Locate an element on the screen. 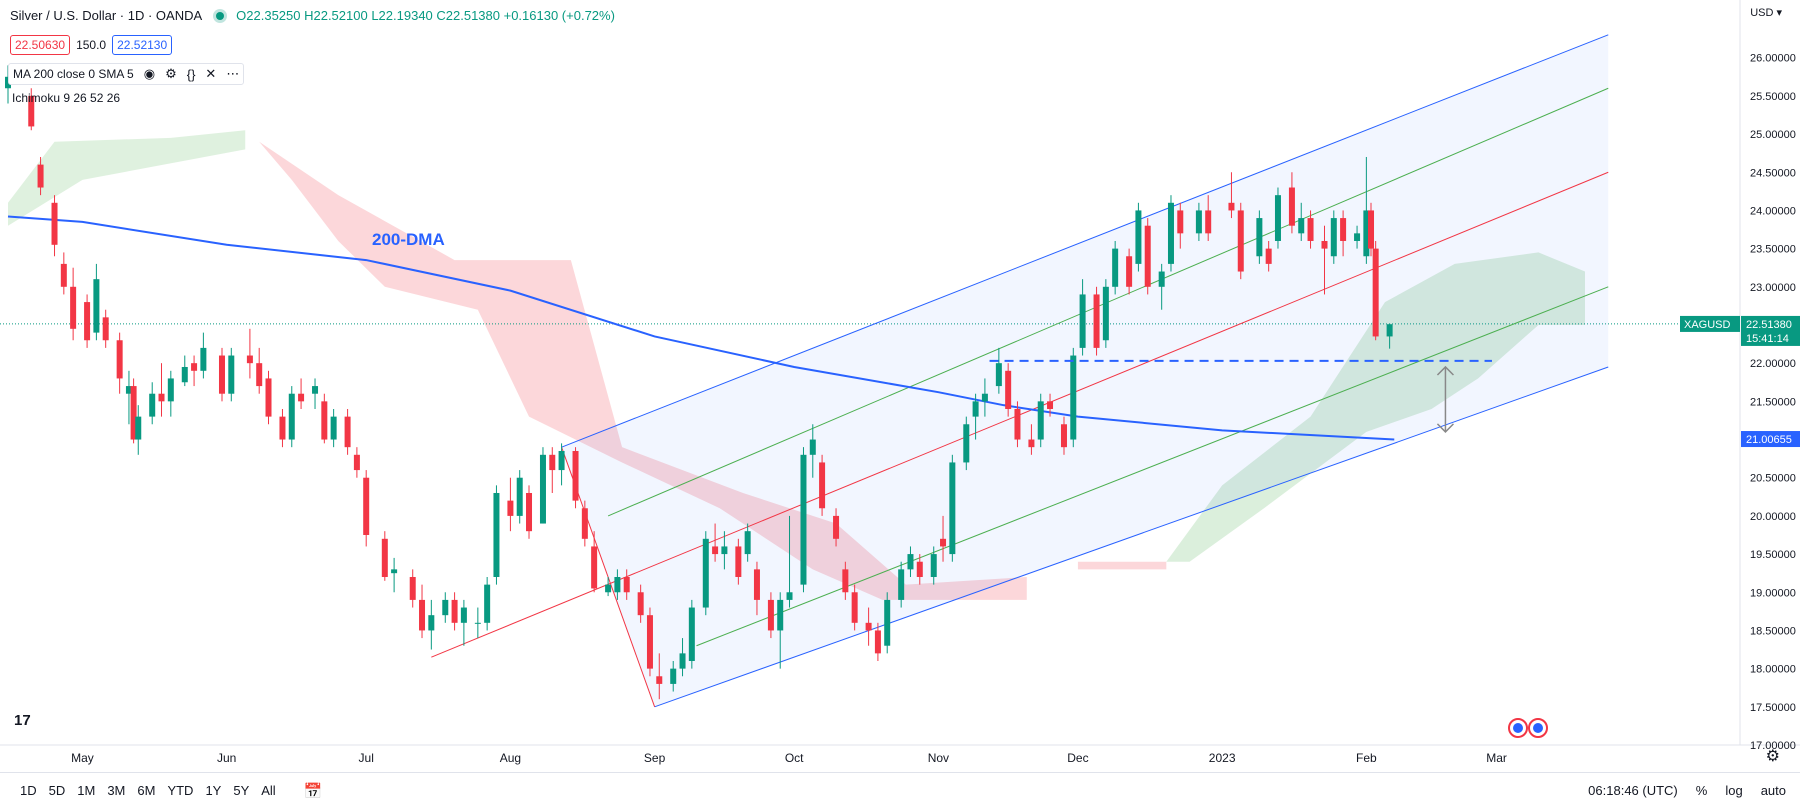 The width and height of the screenshot is (1800, 808). buy-button: 22.52130 is located at coordinates (142, 45).